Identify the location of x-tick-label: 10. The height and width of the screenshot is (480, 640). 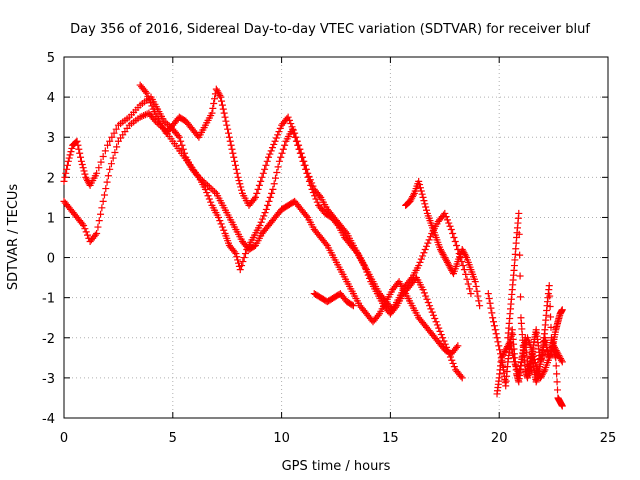
(281, 438).